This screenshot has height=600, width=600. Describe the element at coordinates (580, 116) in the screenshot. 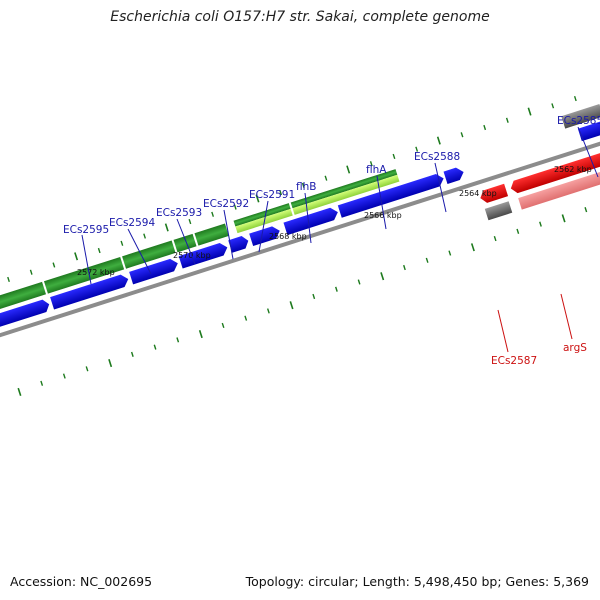

I see `pseudo-ECs2585` at that location.